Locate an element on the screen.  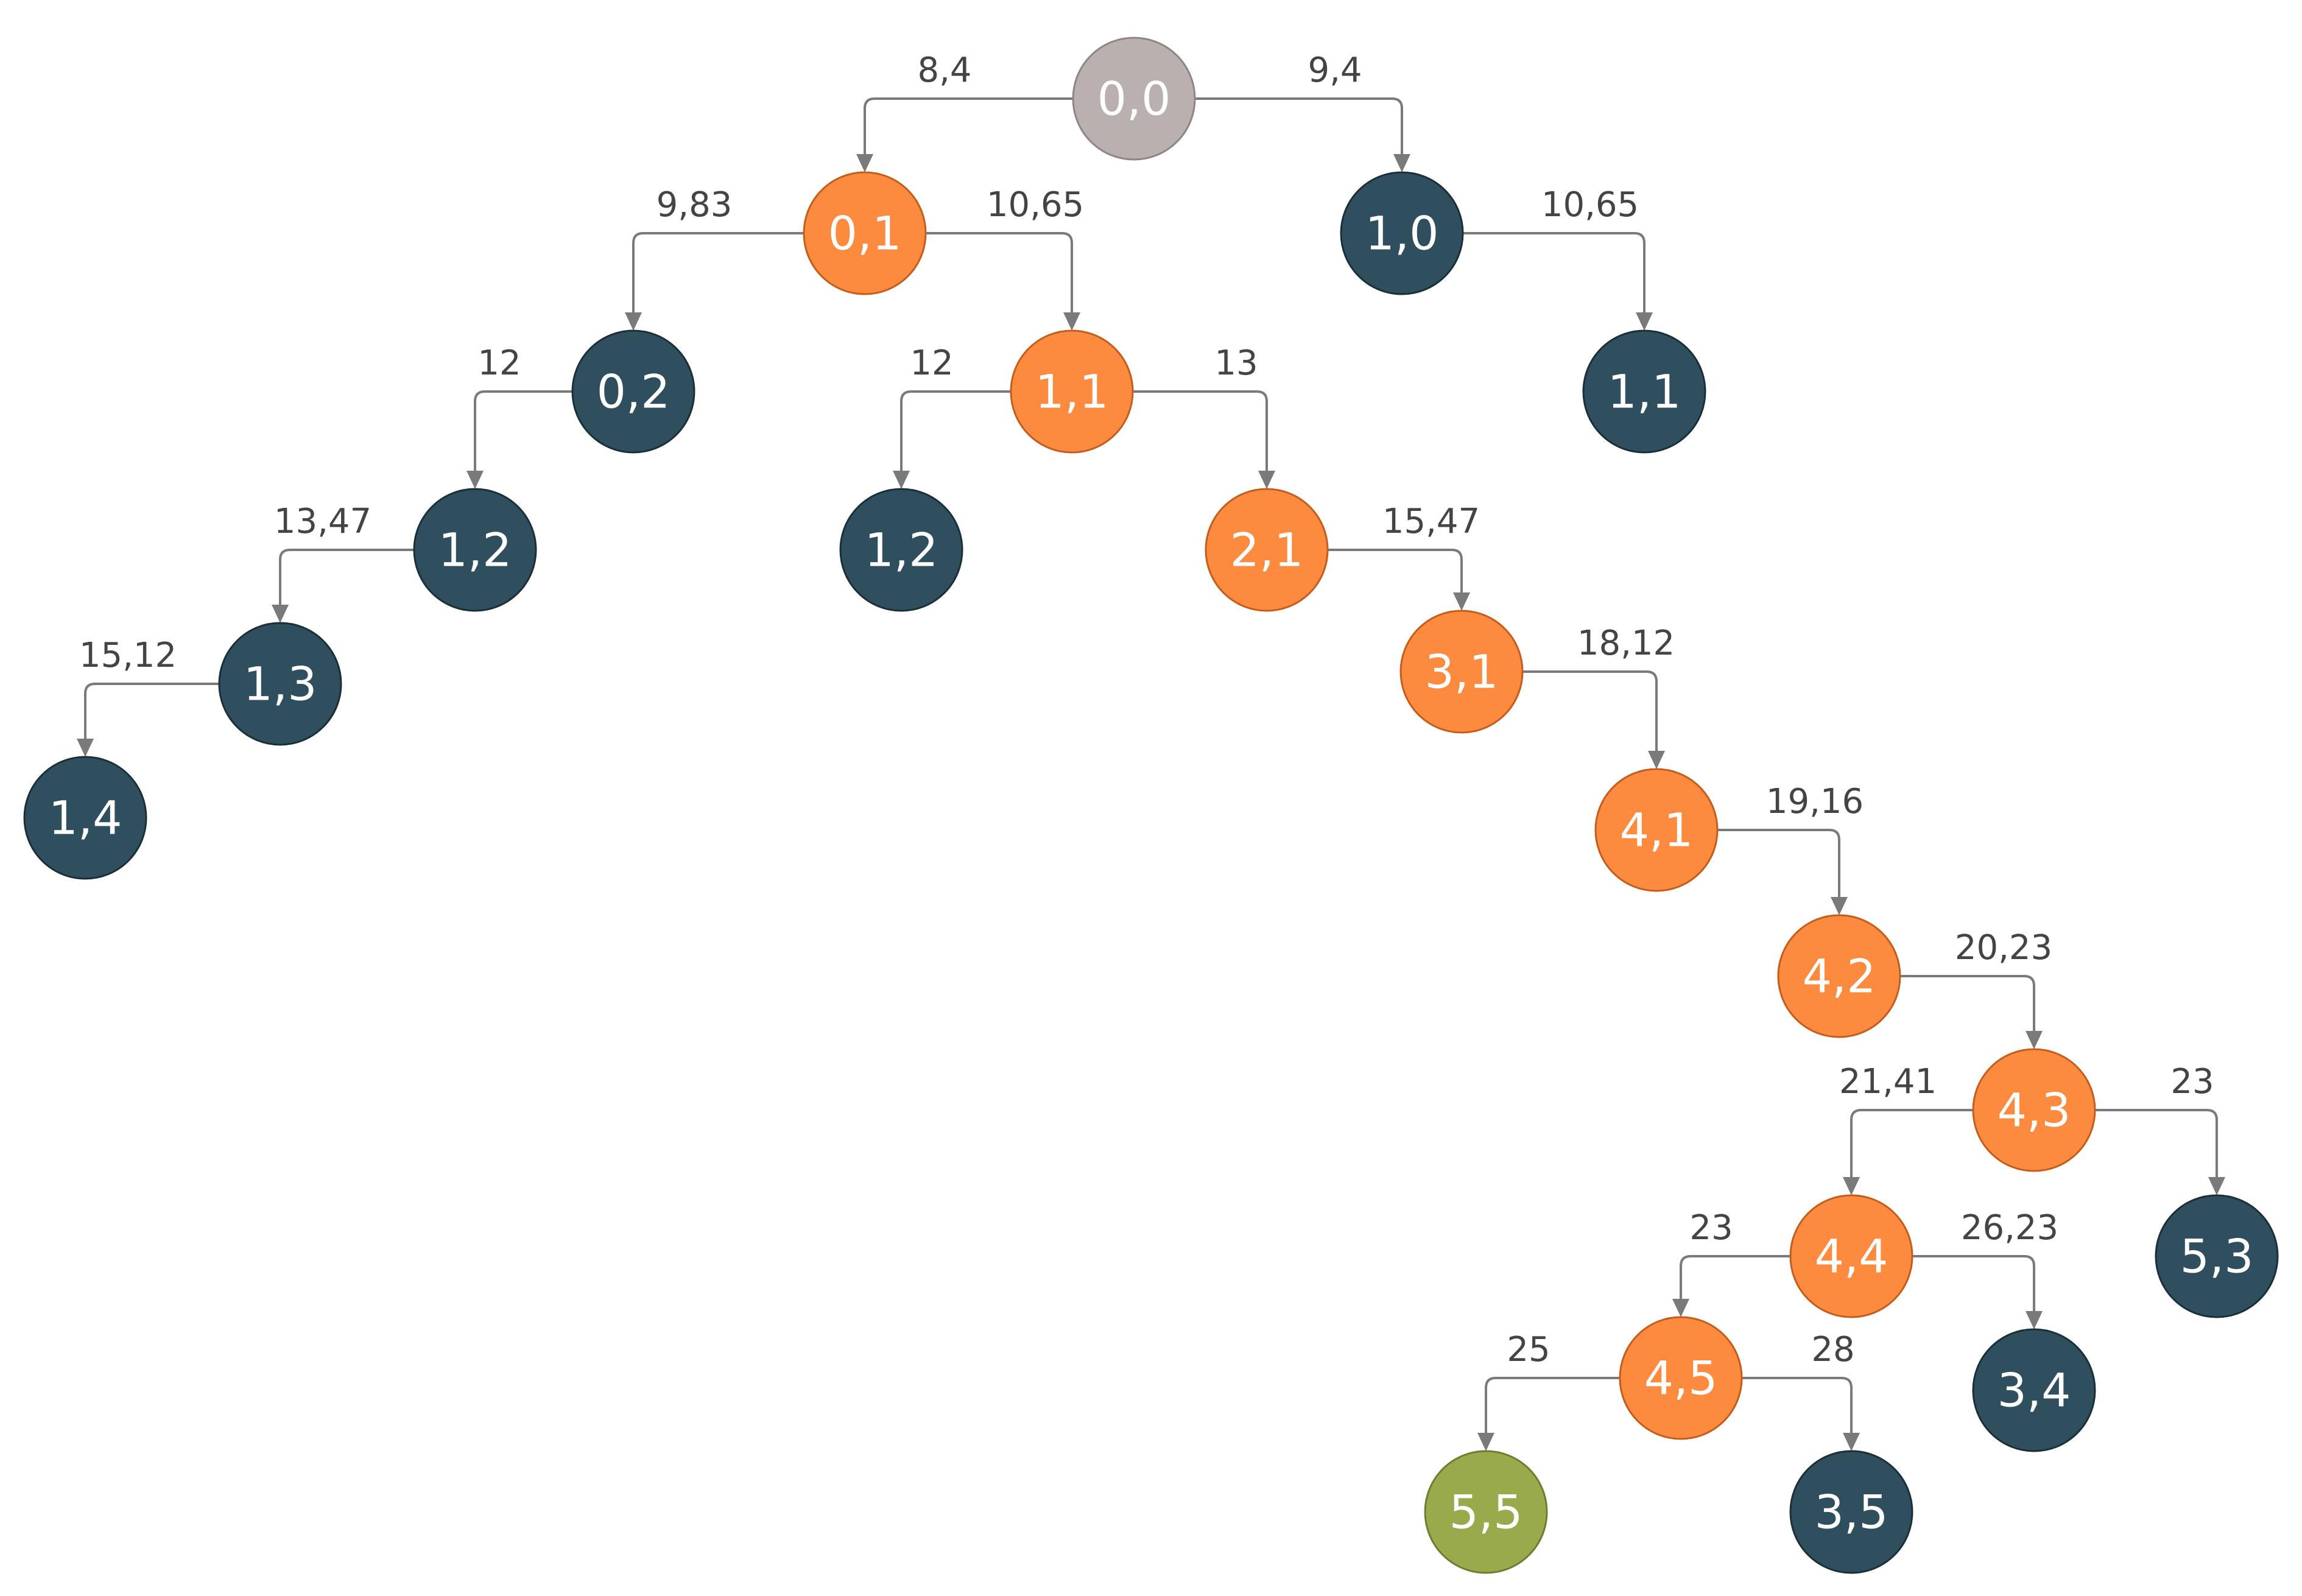
node-0-0: 0,0 is located at coordinates (1134, 99).